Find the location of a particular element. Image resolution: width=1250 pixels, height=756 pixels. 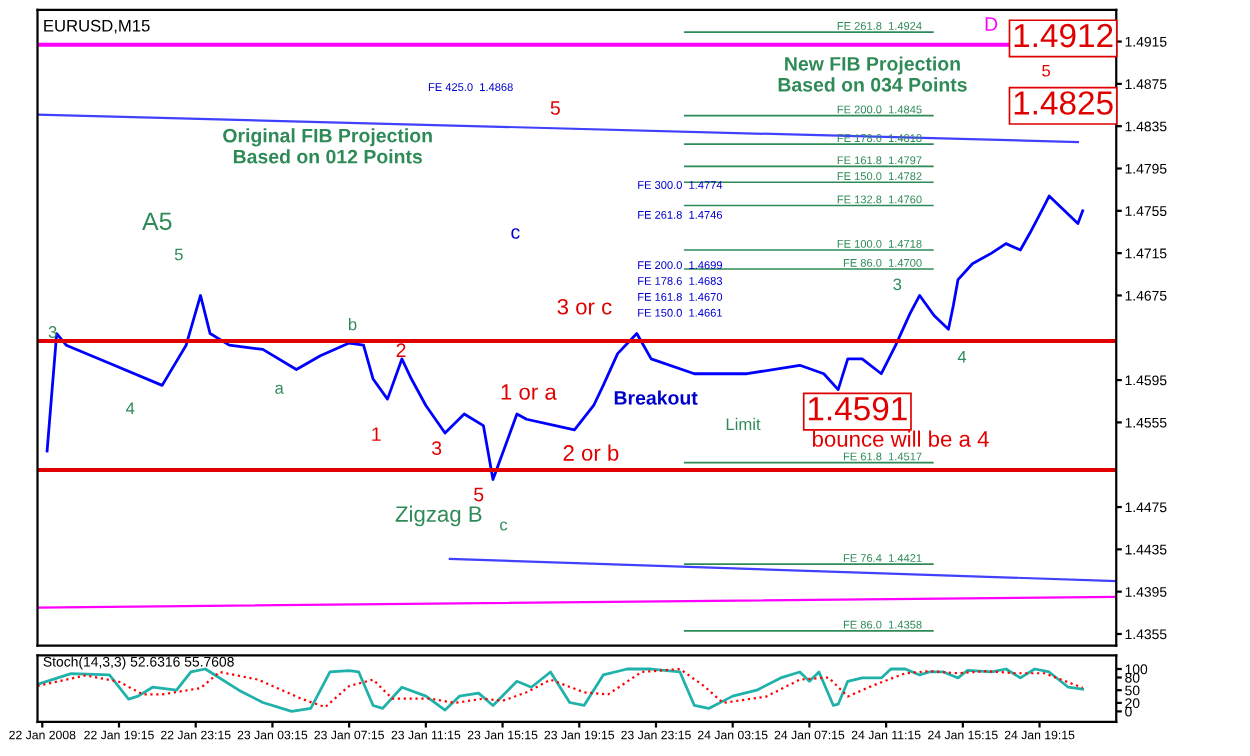

annotation: 2 is located at coordinates (401, 350).